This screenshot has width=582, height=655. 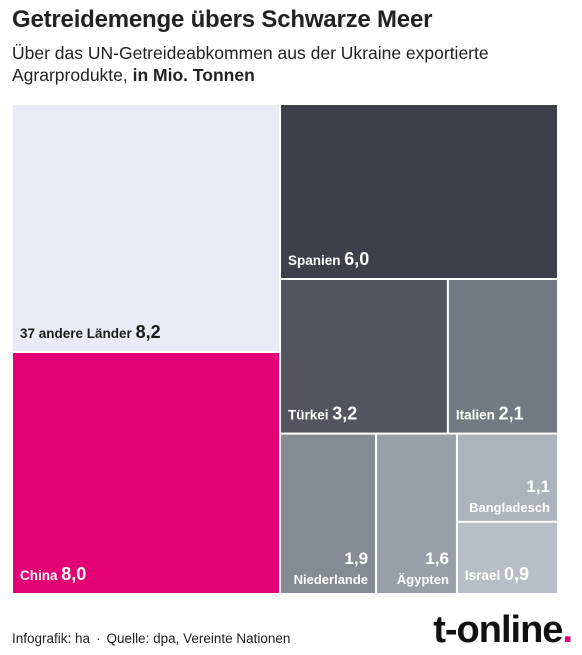 I want to click on treemap-rect-niederlande, so click(x=328, y=513).